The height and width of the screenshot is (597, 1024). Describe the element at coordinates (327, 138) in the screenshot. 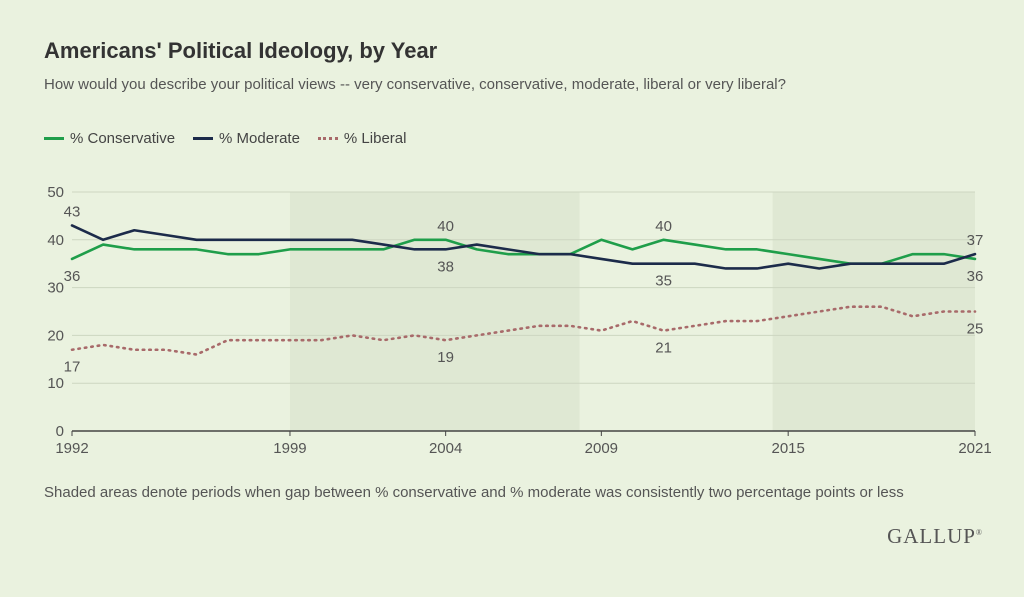

I see `legend-swatch-liberal` at that location.